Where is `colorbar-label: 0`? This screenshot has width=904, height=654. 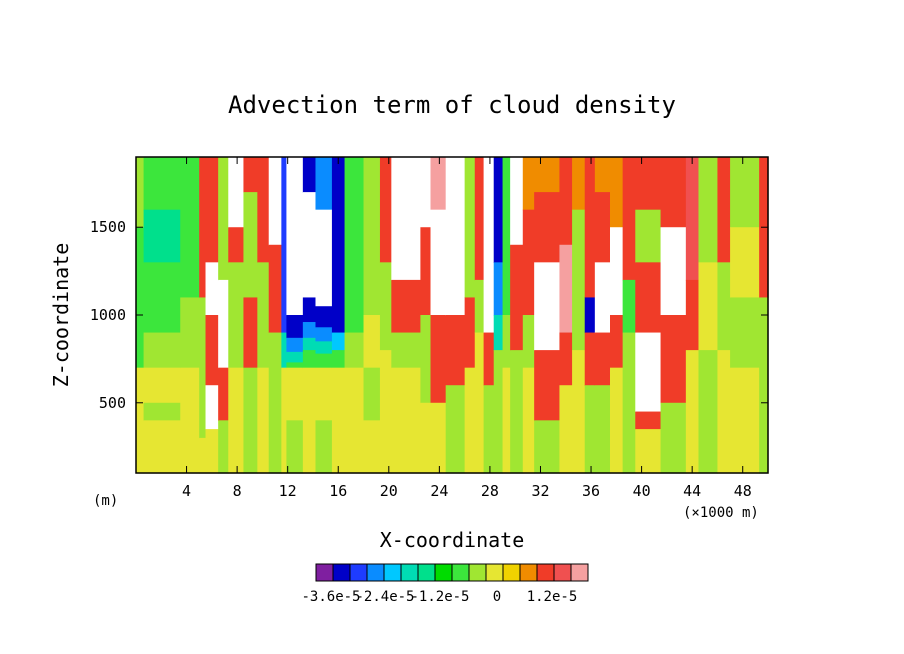
colorbar-label: 0 is located at coordinates (497, 597).